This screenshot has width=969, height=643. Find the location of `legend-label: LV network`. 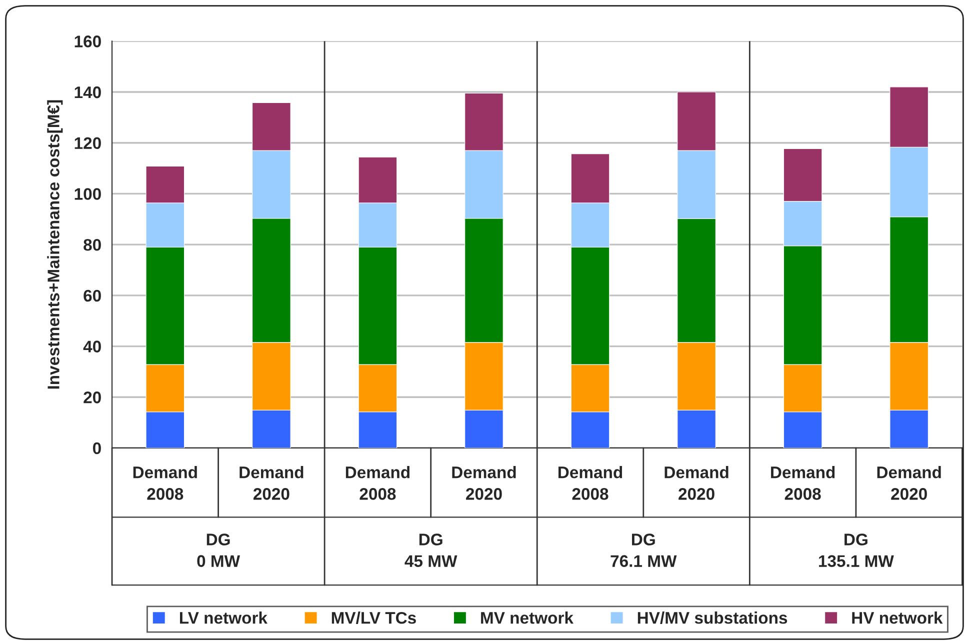

legend-label: LV network is located at coordinates (224, 618).